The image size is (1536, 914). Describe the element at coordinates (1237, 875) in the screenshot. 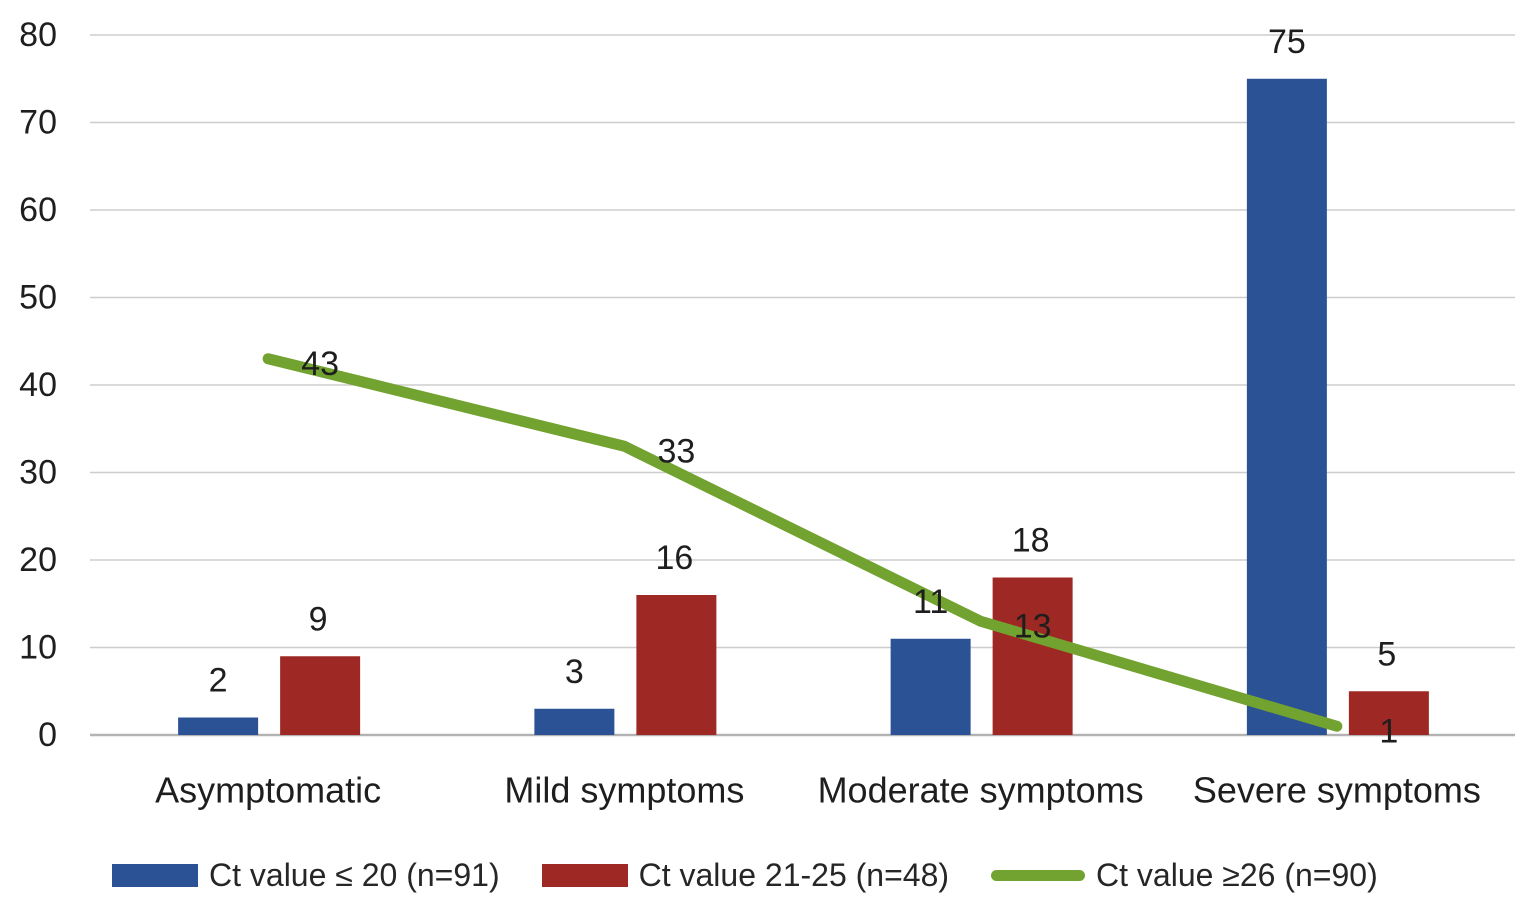

I see `legend-label: Ct value ≥26 (n=90)` at that location.